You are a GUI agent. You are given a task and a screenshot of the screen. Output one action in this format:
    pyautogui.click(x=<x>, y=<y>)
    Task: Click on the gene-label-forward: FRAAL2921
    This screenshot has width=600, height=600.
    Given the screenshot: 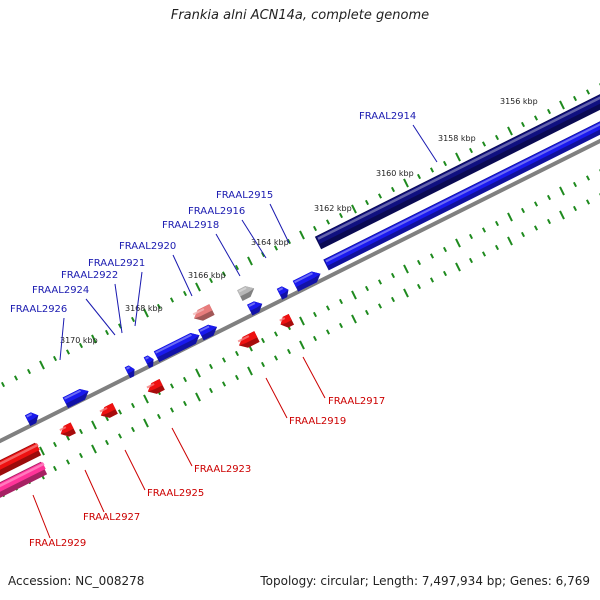 What is the action you would take?
    pyautogui.click(x=116, y=263)
    